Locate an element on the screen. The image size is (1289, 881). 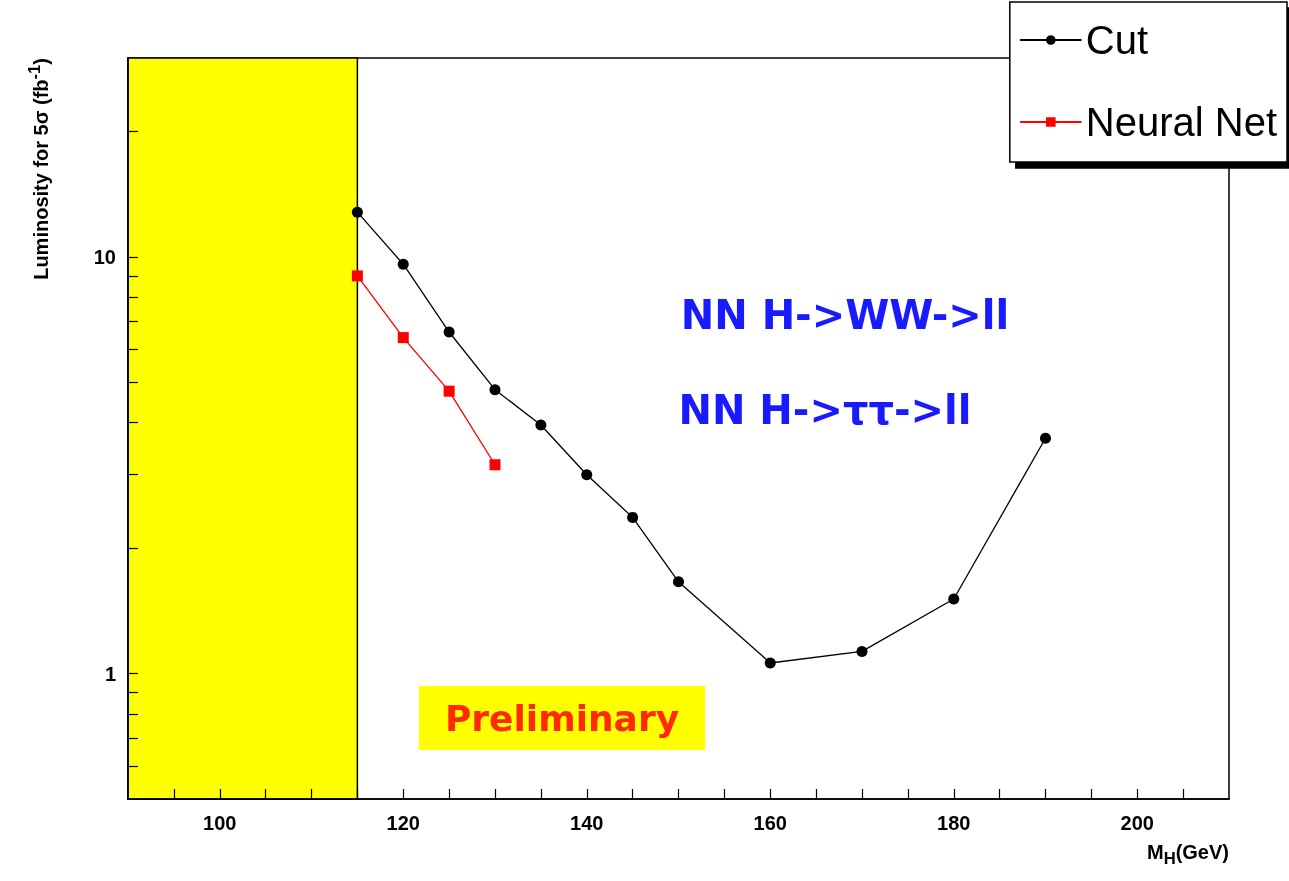
x-axis-title: M$_{H}$(GeV) is located at coordinates (1187, 855).